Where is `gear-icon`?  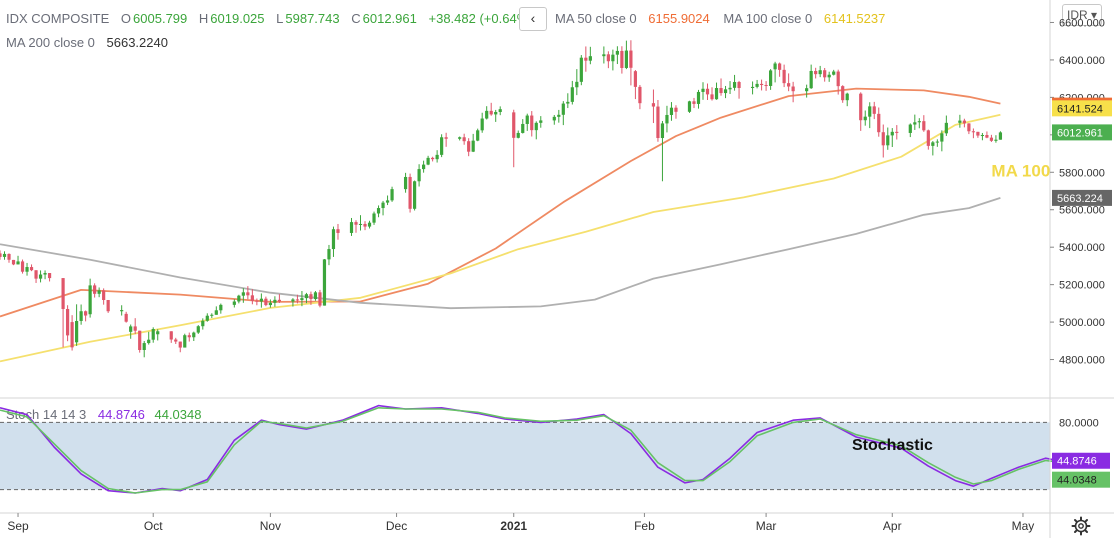 gear-icon is located at coordinates (1081, 526).